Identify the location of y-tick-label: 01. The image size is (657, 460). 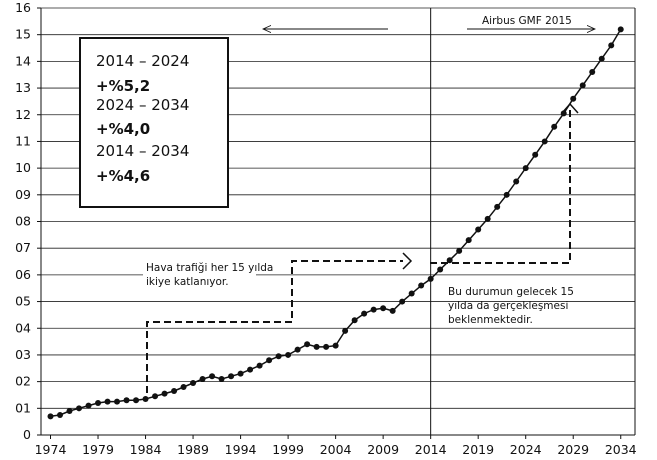
(23, 407).